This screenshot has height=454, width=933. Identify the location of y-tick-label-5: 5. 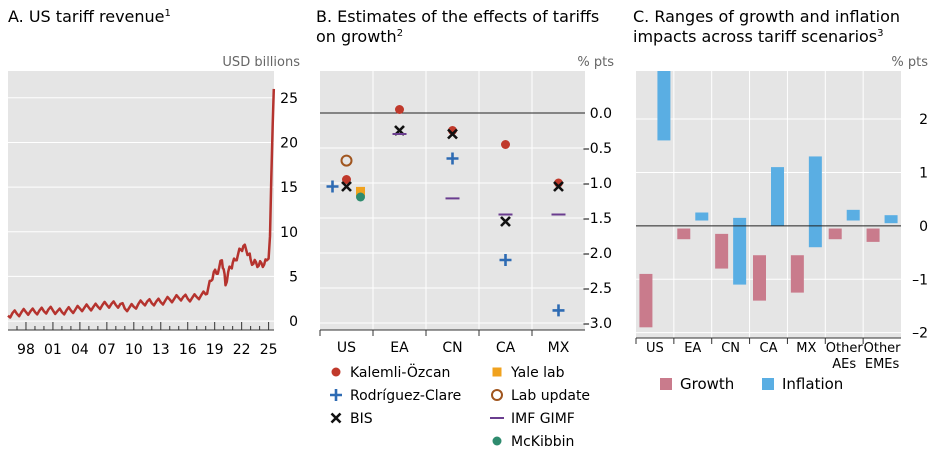
(293, 277).